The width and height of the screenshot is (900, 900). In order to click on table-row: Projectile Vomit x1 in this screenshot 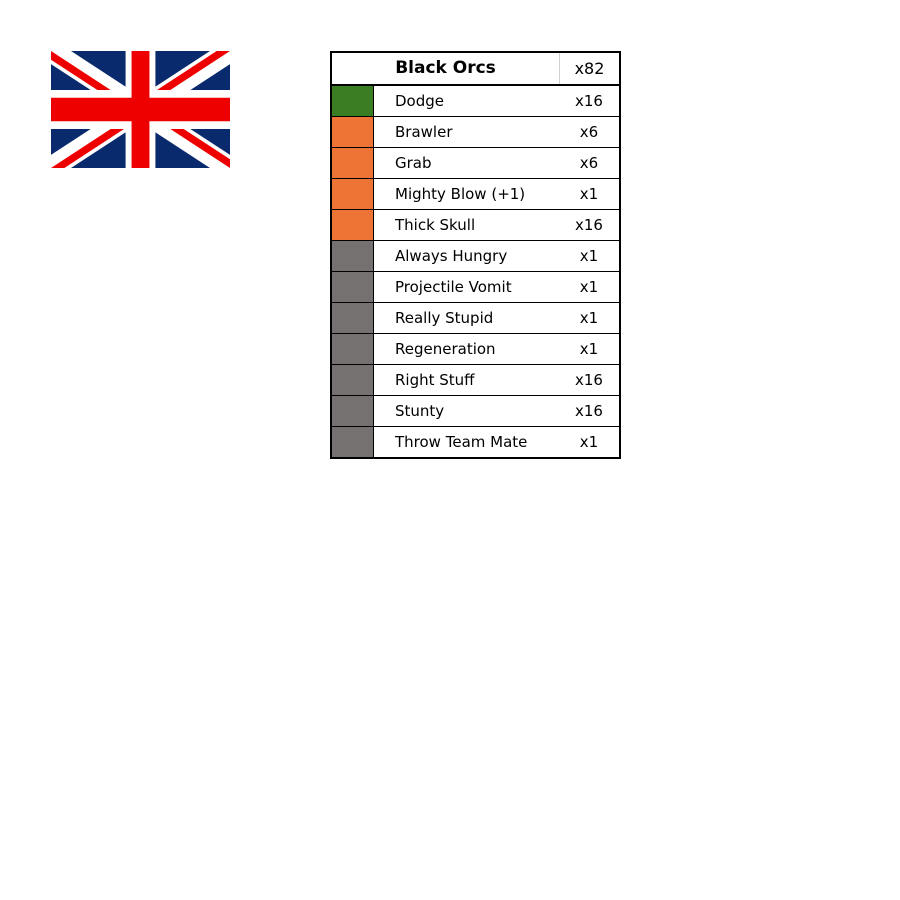, I will do `click(475, 287)`.